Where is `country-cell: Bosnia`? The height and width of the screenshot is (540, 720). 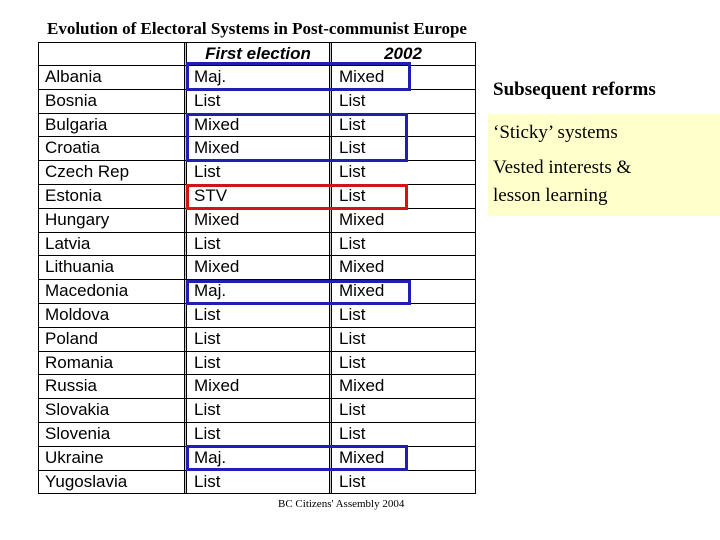 country-cell: Bosnia is located at coordinates (71, 100).